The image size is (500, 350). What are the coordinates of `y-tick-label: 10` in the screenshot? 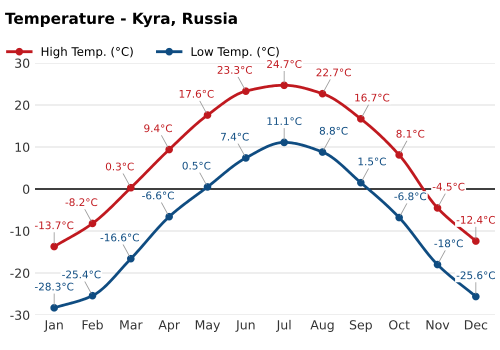 It's located at (23, 147).